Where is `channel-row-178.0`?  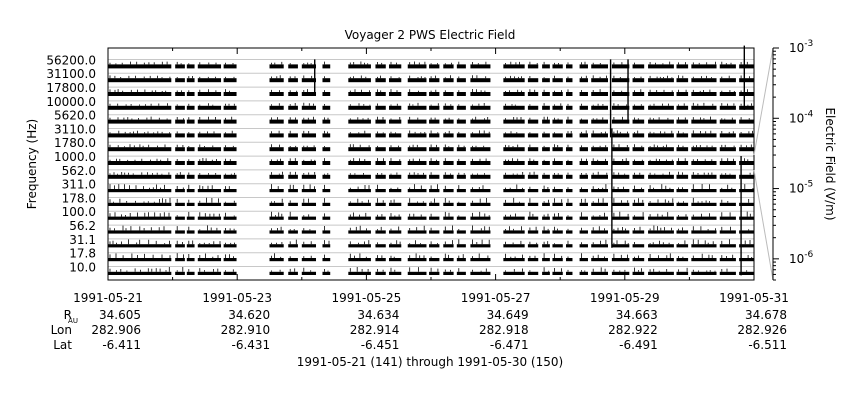 channel-row-178.0 is located at coordinates (431, 201).